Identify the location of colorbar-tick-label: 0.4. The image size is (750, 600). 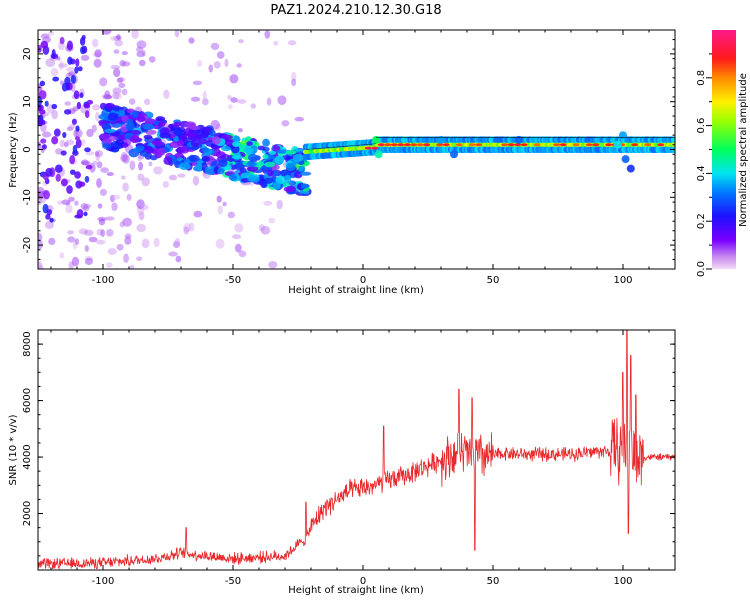
(701, 173).